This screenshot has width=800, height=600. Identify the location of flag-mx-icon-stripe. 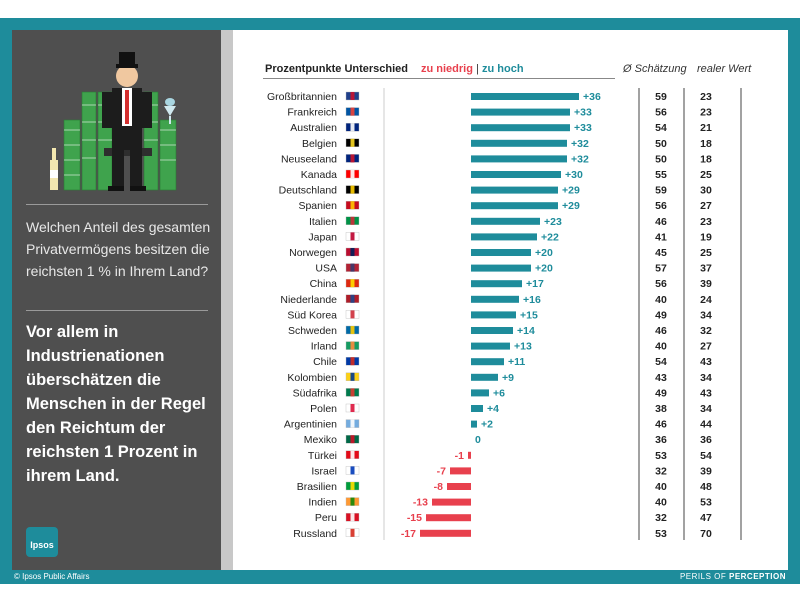
(352, 439).